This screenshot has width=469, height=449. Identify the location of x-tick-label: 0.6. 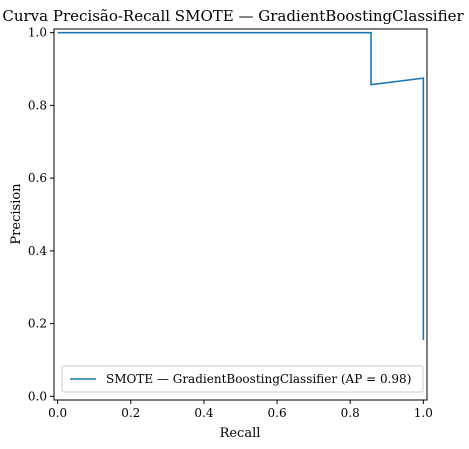
(277, 413).